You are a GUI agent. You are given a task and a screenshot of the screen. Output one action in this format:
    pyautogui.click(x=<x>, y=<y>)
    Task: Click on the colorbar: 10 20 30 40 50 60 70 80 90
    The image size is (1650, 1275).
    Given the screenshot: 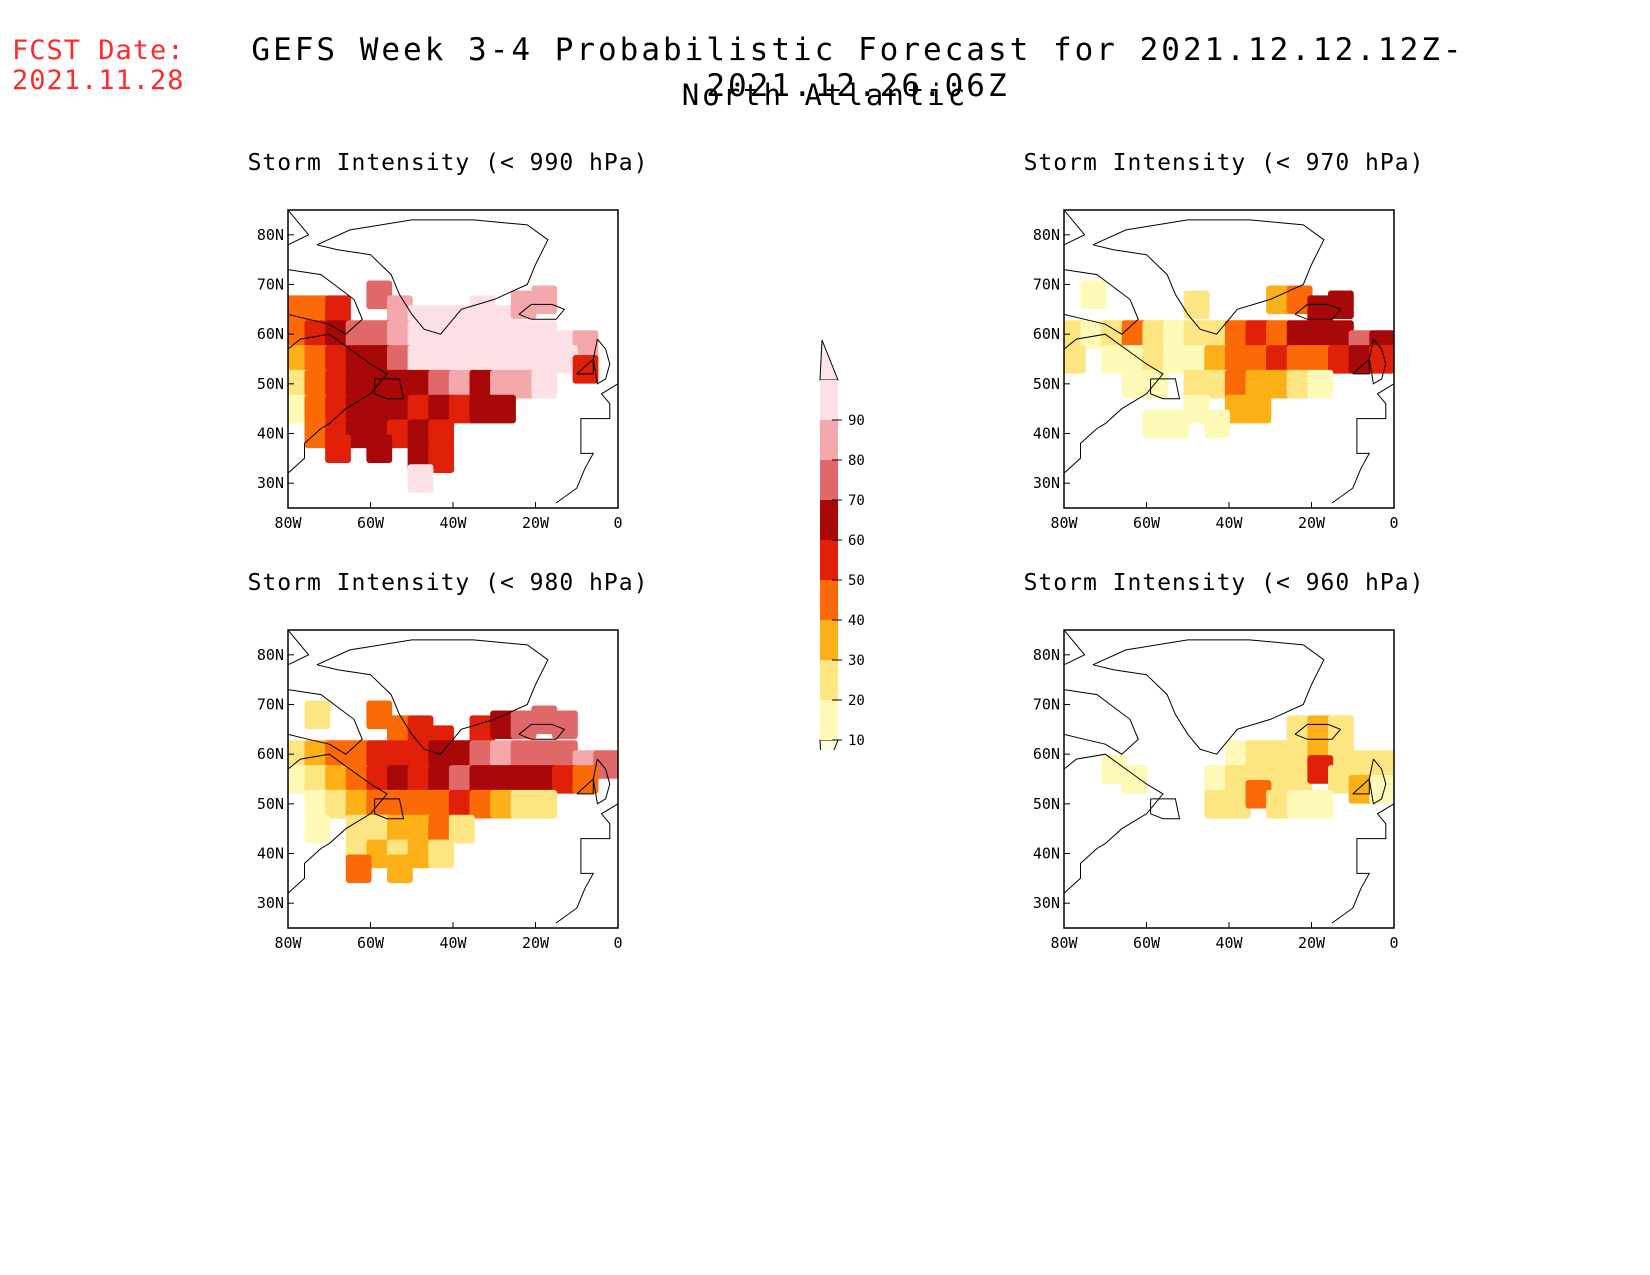 What is the action you would take?
    pyautogui.click(x=842, y=544)
    